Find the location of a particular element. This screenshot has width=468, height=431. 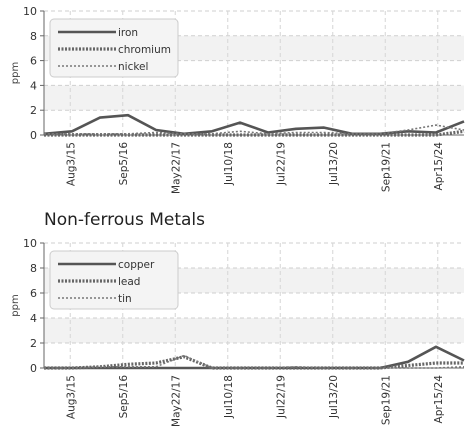

series-line-copper is located at coordinates (254, 357).